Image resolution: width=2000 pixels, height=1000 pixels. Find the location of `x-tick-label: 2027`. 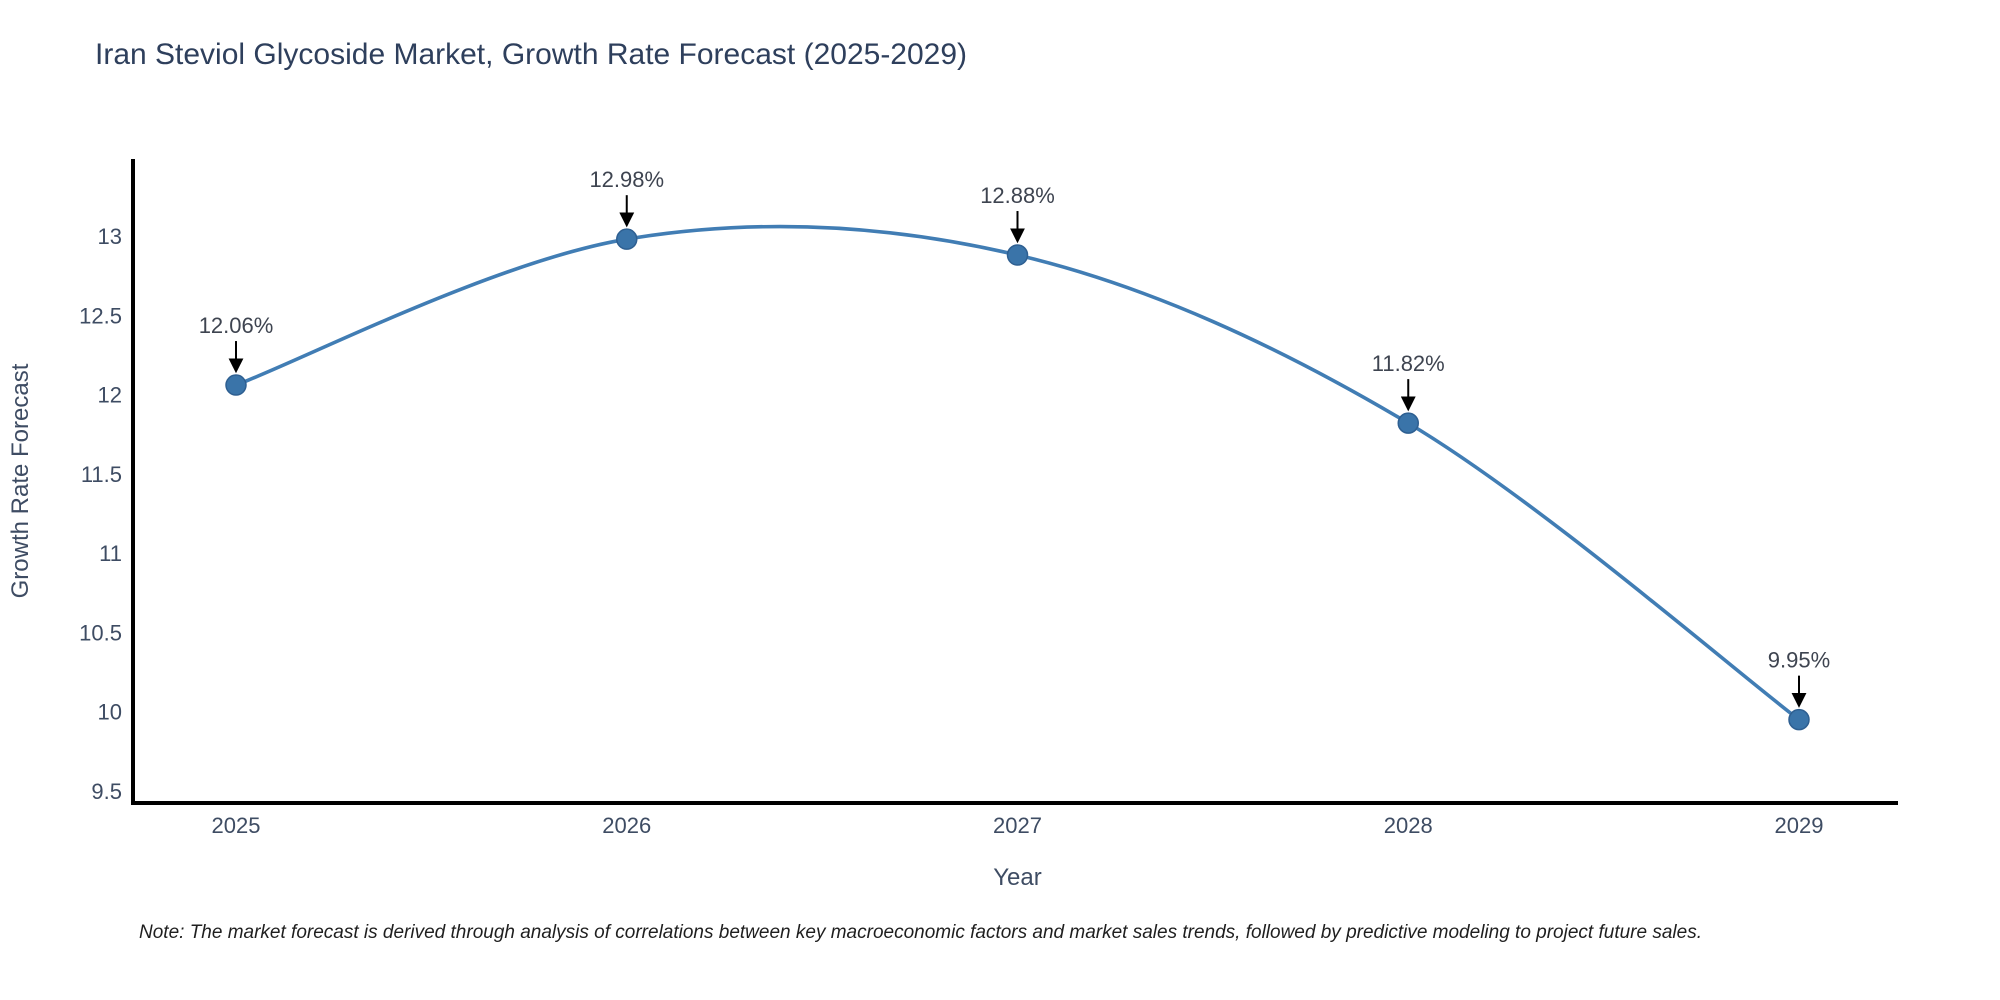

x-tick-label: 2027 is located at coordinates (1017, 825).